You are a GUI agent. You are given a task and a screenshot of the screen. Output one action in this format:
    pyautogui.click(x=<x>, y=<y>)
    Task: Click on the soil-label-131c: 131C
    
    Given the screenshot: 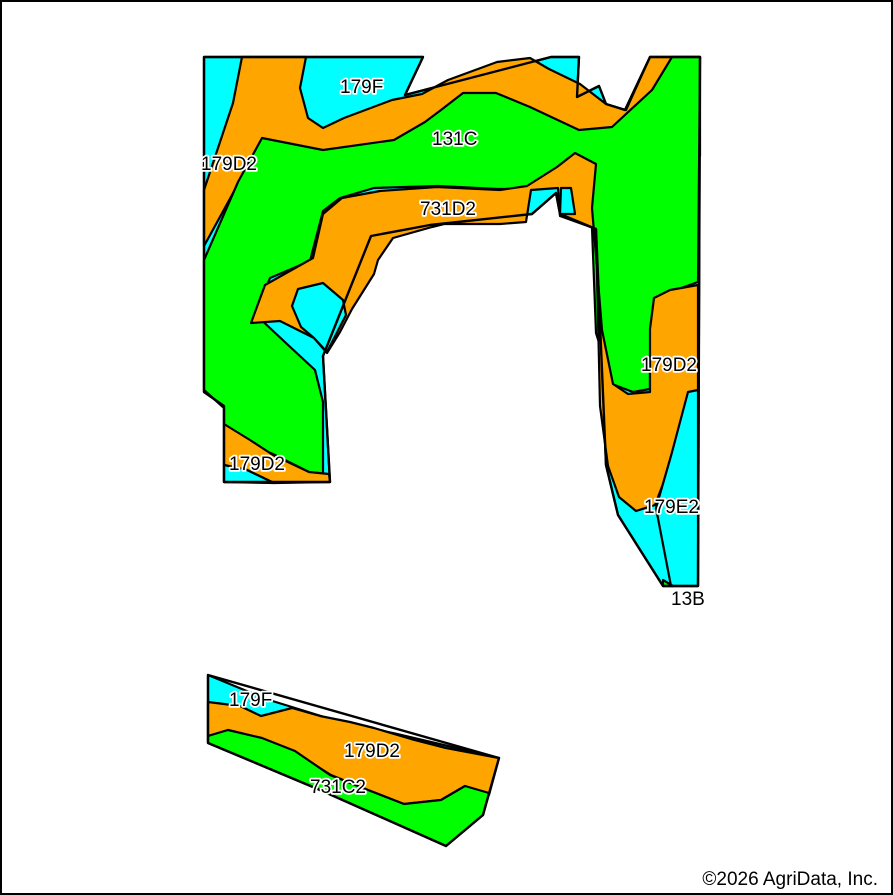 What is the action you would take?
    pyautogui.click(x=454, y=139)
    